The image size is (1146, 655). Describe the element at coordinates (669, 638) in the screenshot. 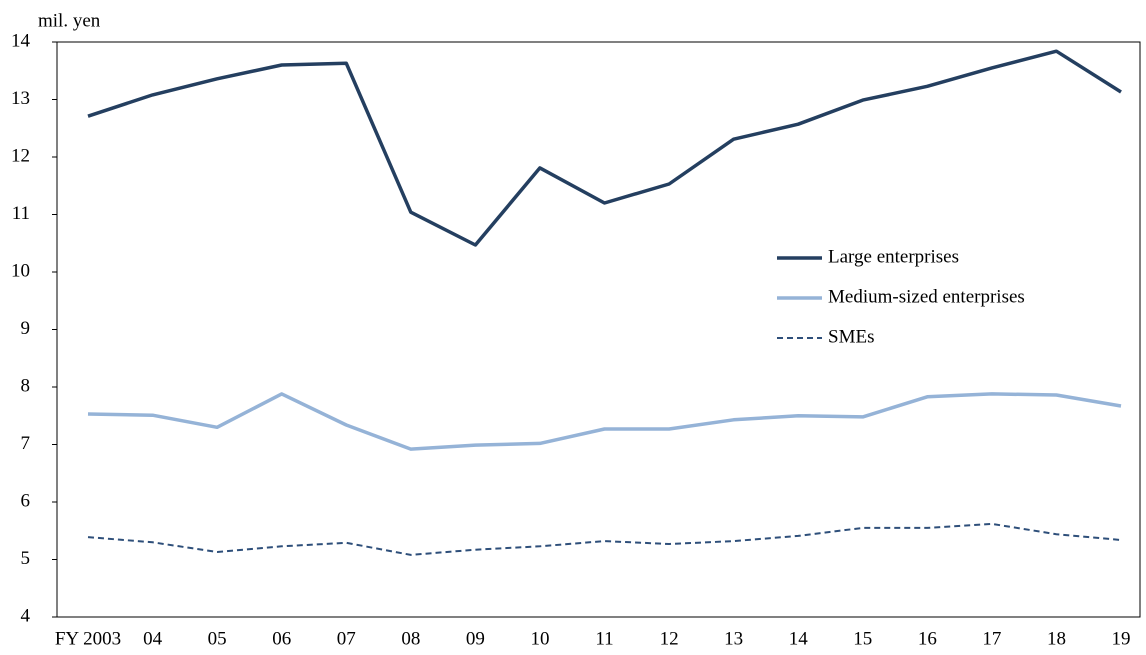

I see `x-tick-label: 12` at that location.